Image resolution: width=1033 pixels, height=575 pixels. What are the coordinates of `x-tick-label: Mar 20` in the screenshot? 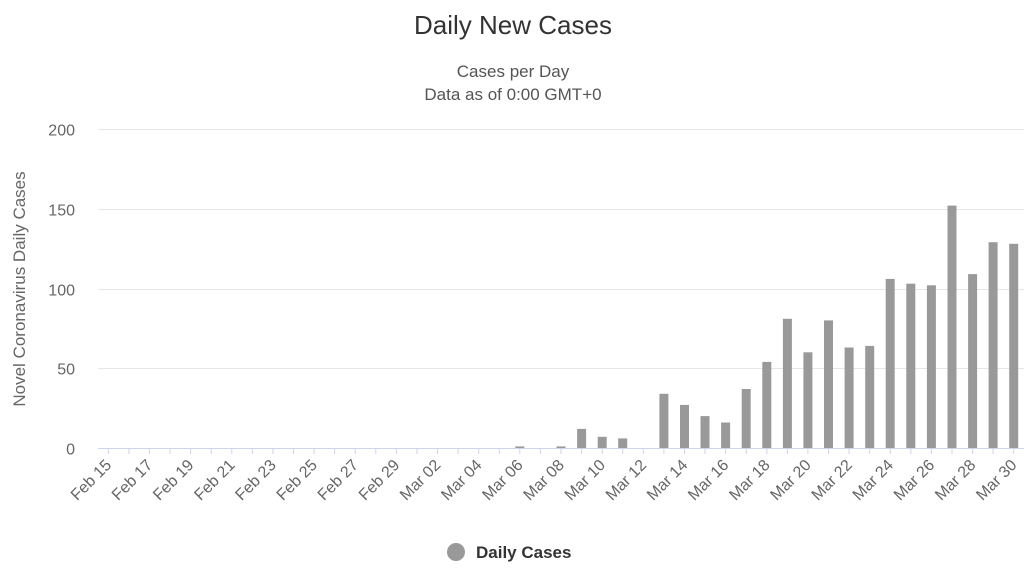 It's located at (790, 480).